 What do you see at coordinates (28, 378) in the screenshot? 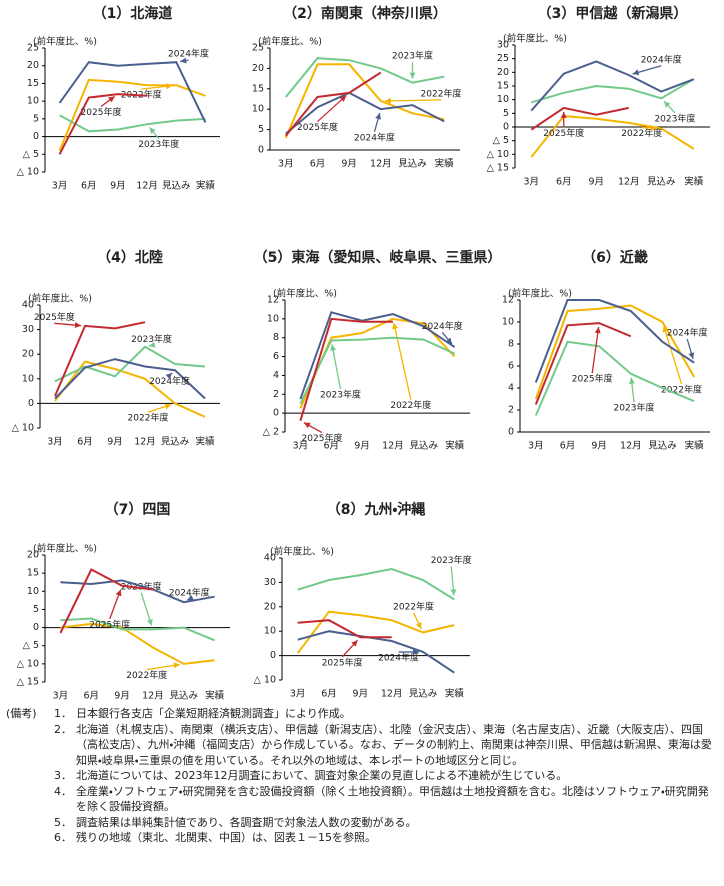
I see `y-tick-label: 10` at bounding box center [28, 378].